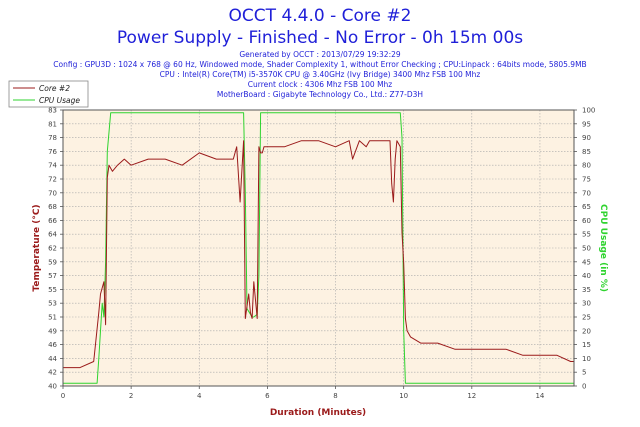  What do you see at coordinates (52, 221) in the screenshot?
I see `y-left-tick-label: 66` at bounding box center [52, 221].